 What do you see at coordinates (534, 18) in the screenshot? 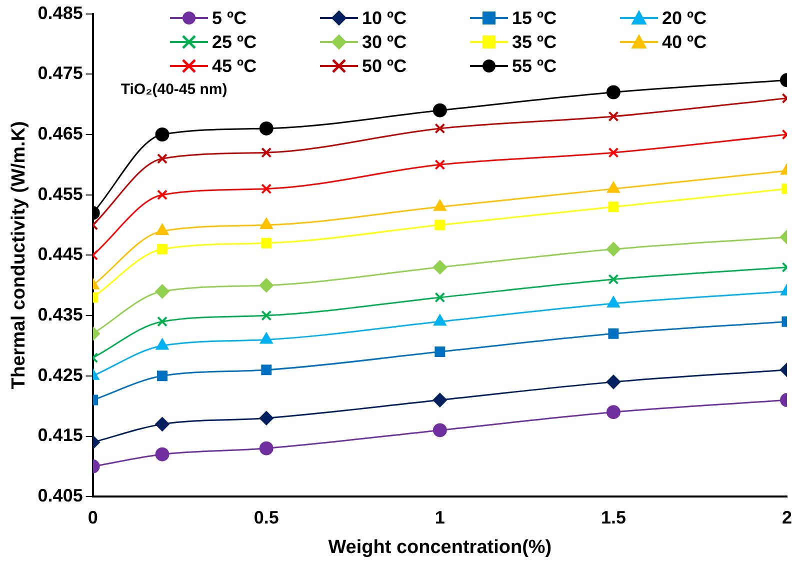
I see `legend-label: 15 ºC` at bounding box center [534, 18].